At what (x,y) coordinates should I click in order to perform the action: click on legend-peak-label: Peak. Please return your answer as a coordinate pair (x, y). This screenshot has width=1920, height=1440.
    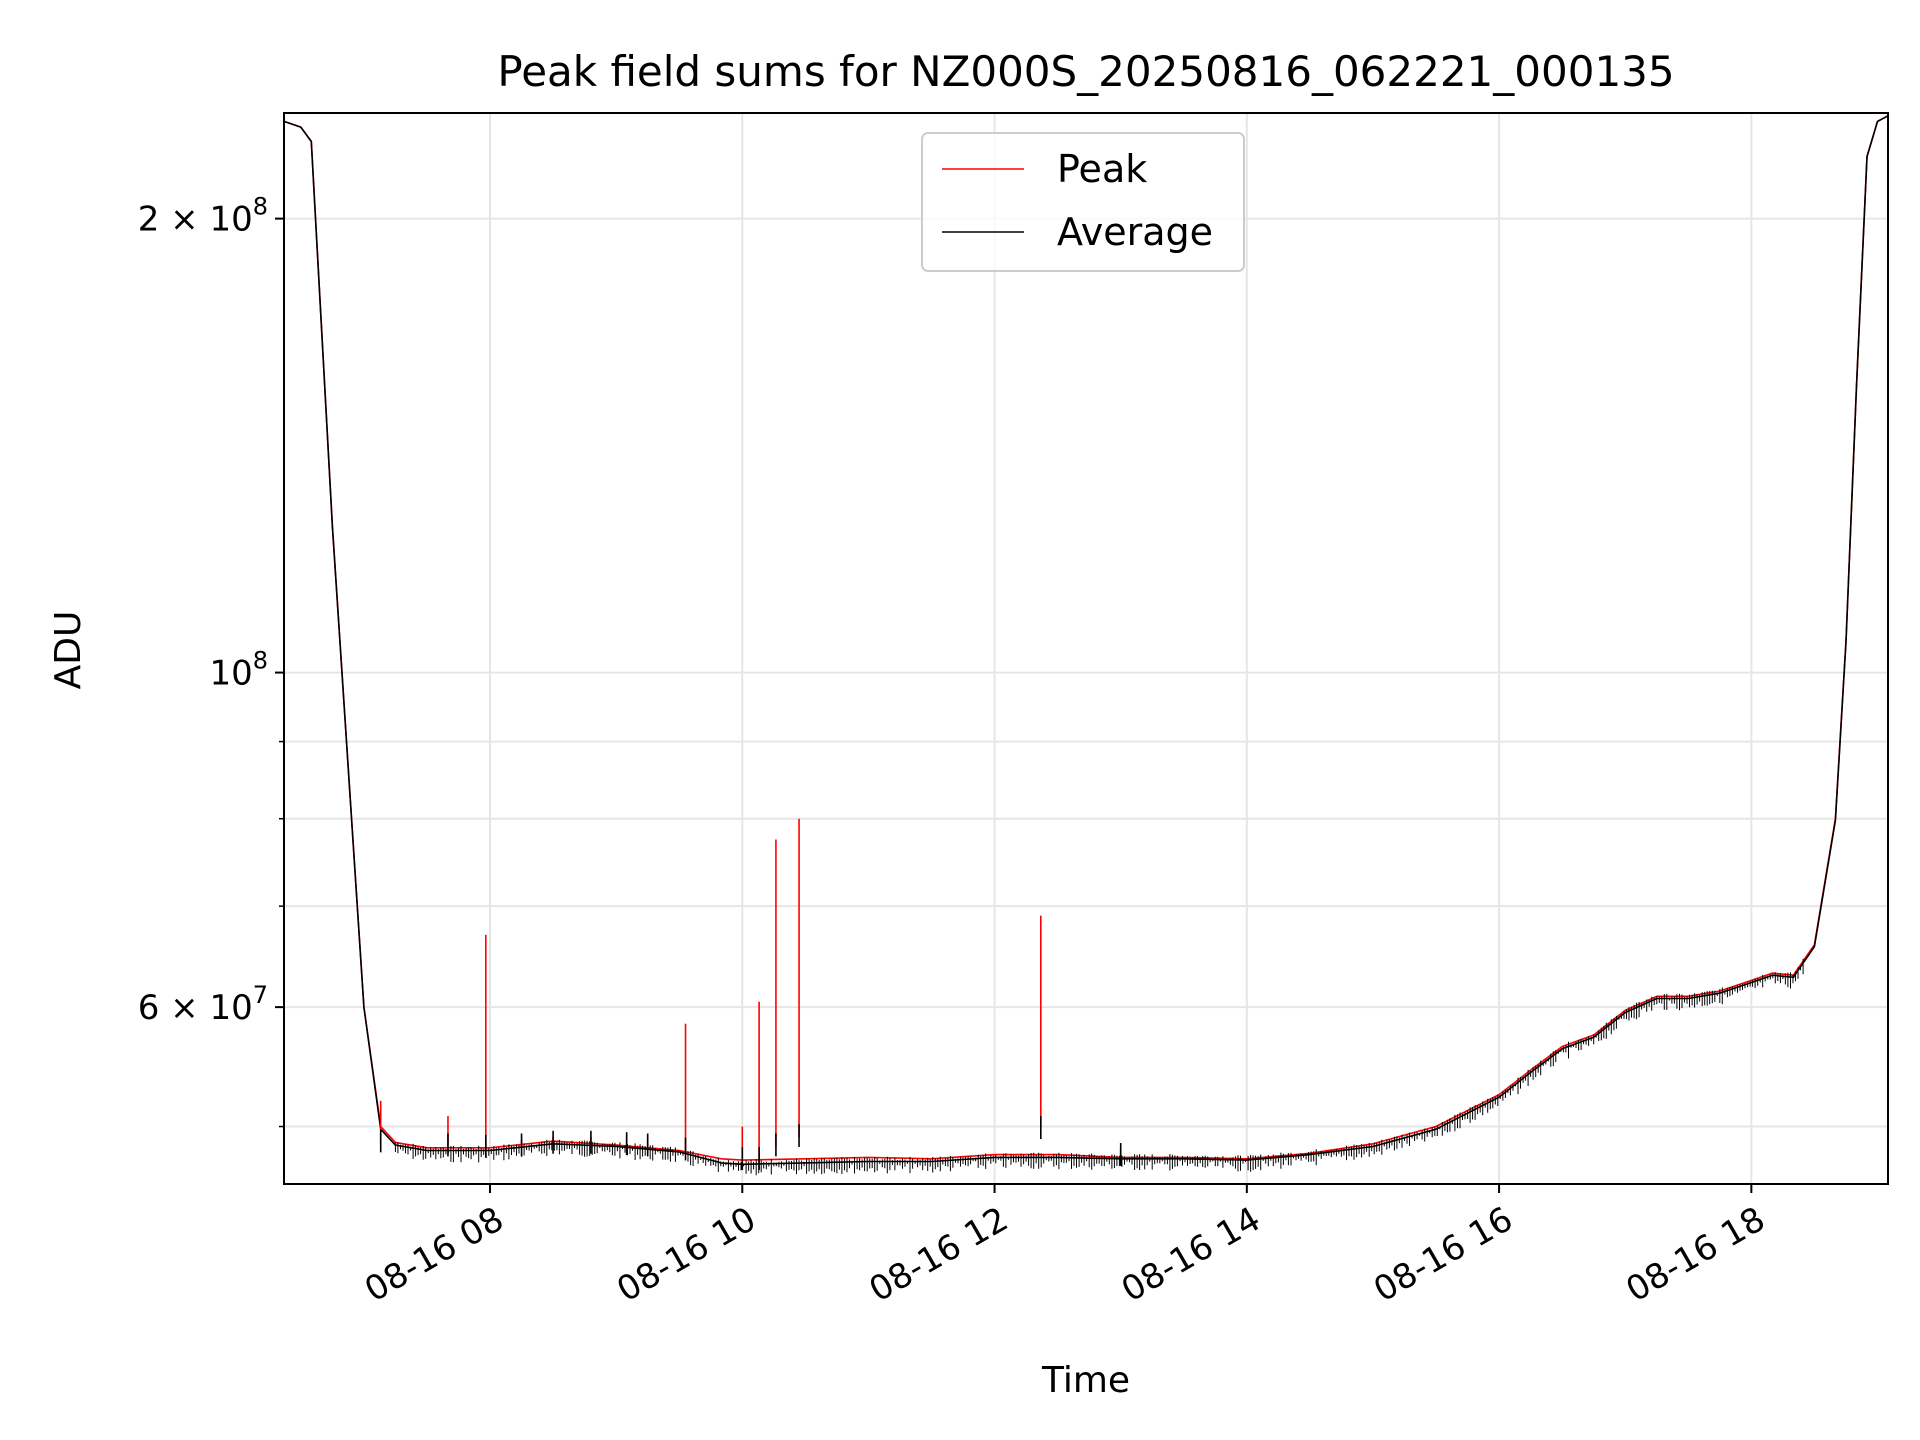
    Looking at the image, I should click on (1102, 169).